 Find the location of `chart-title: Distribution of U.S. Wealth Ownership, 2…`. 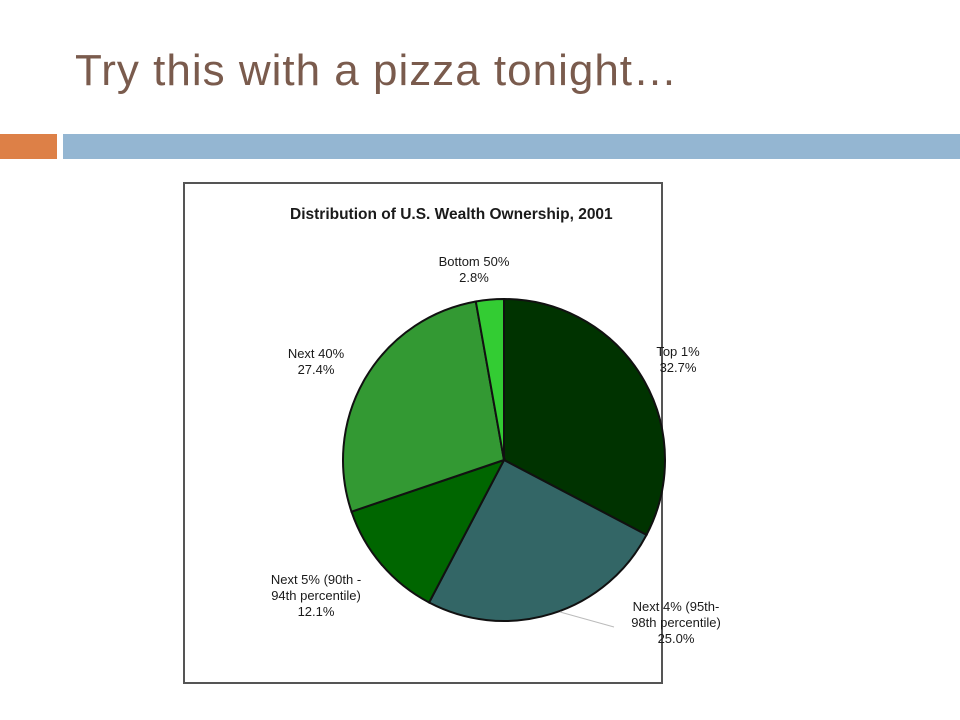

chart-title: Distribution of U.S. Wealth Ownership, 2… is located at coordinates (451, 214).